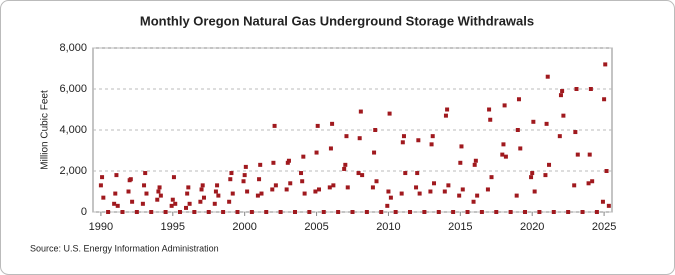 This screenshot has width=675, height=275. Describe the element at coordinates (73, 130) in the screenshot. I see `y-tick-label: 4,000` at that location.